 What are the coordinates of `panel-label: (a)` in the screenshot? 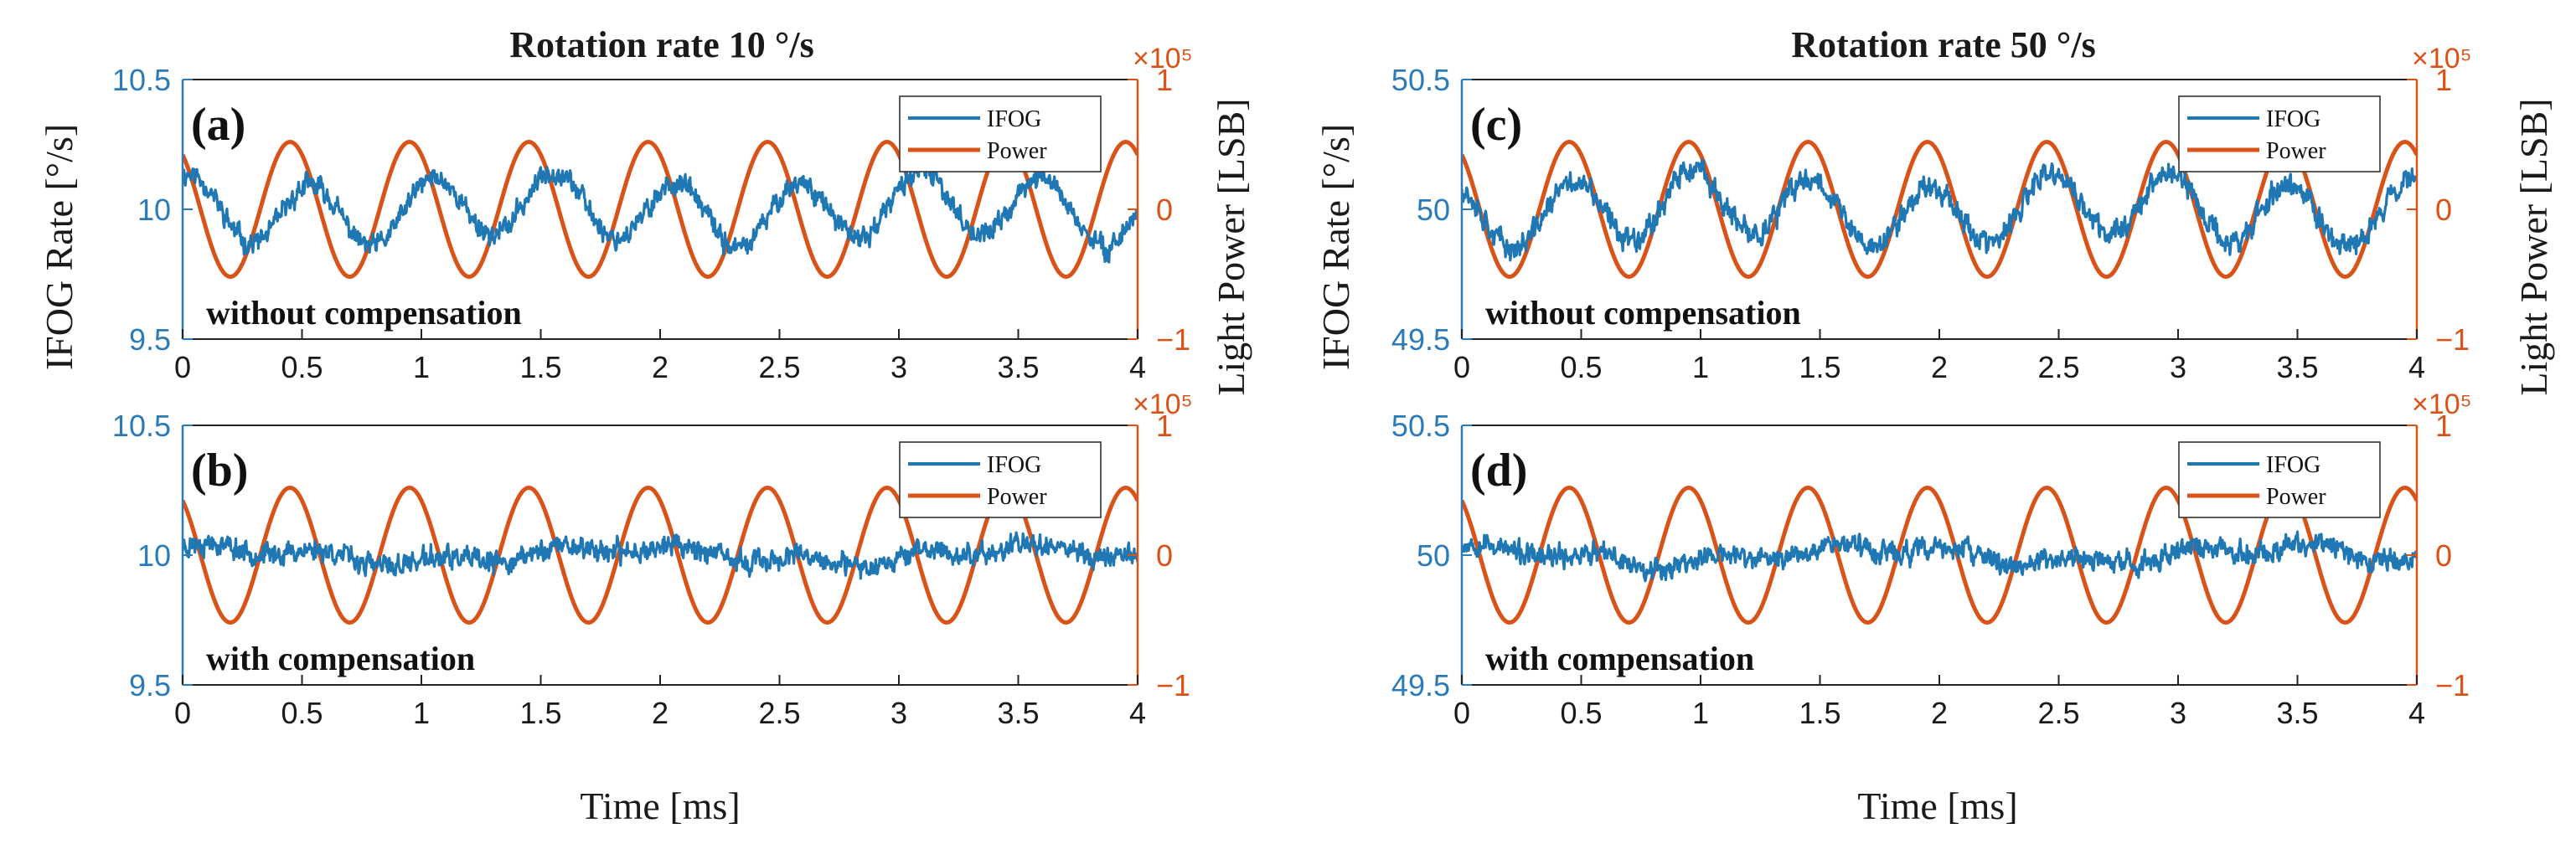 It's located at (218, 125).